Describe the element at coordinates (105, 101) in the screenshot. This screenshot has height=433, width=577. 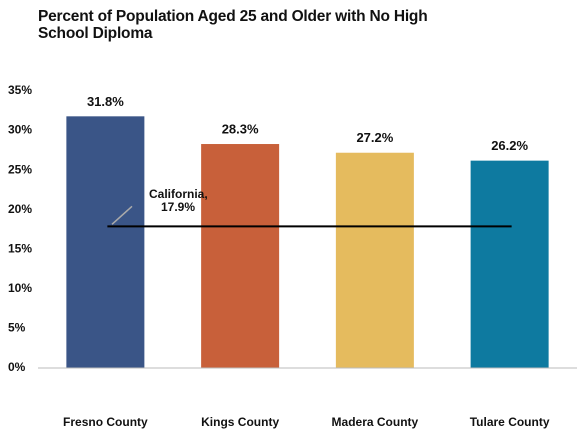
I see `value-label: 31.8%` at that location.